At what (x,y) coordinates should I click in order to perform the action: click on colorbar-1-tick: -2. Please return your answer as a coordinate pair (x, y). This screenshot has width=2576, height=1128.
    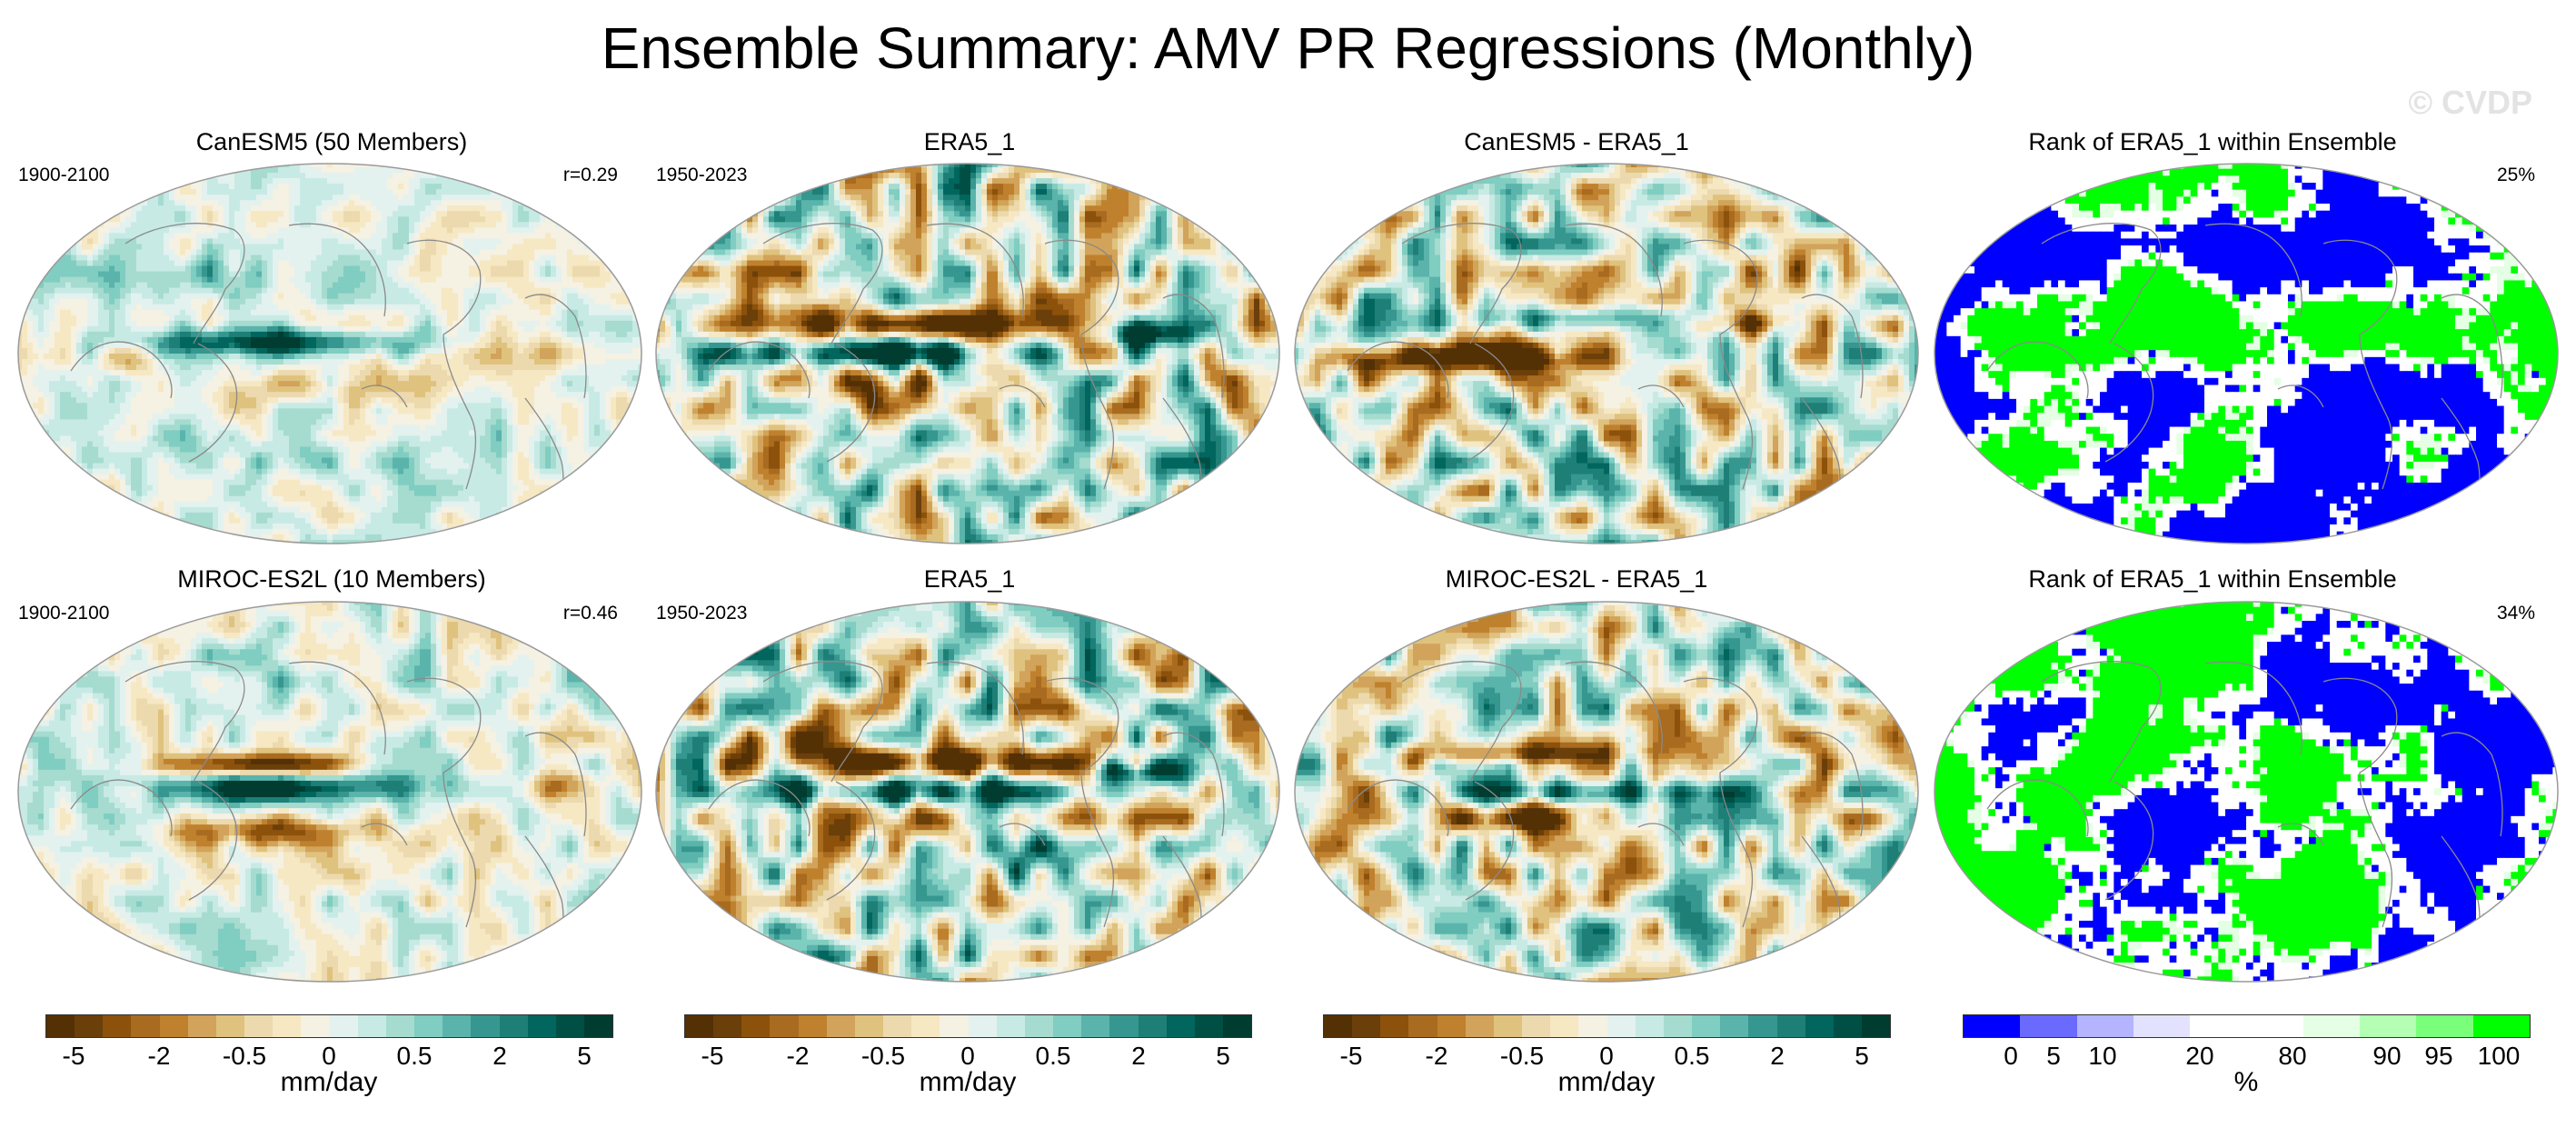
    Looking at the image, I should click on (798, 1056).